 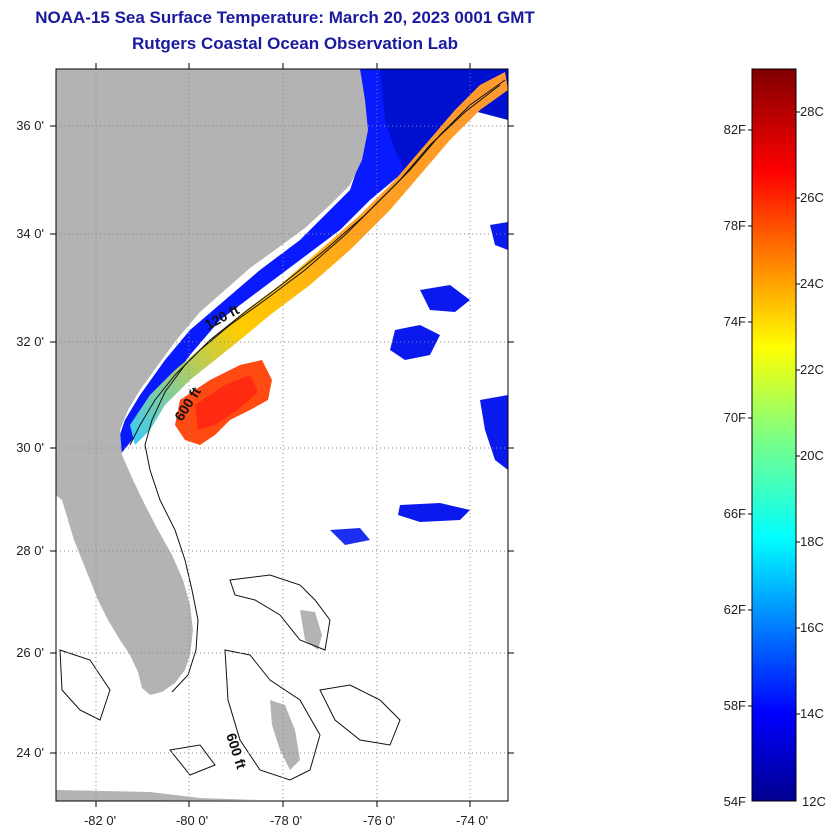 What do you see at coordinates (30, 125) in the screenshot?
I see `lat-label: 36 0'` at bounding box center [30, 125].